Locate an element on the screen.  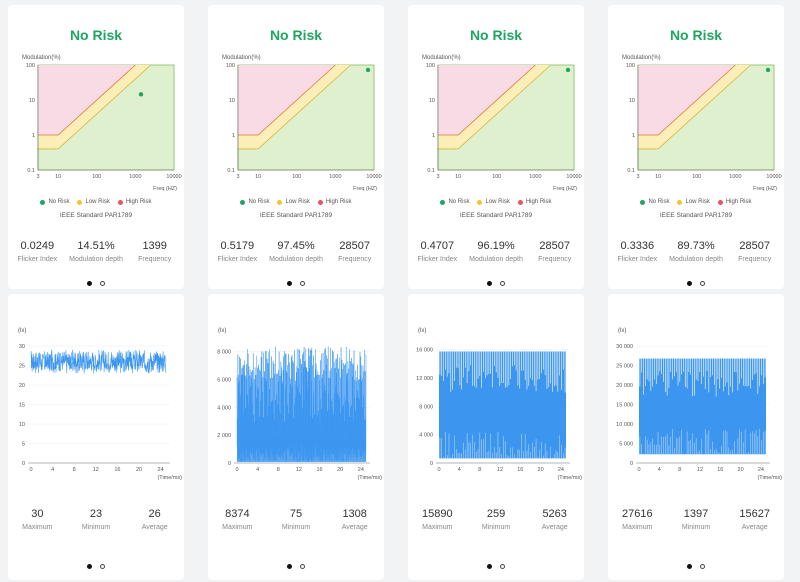
high-risk-boundary is located at coordinates (487, 100).